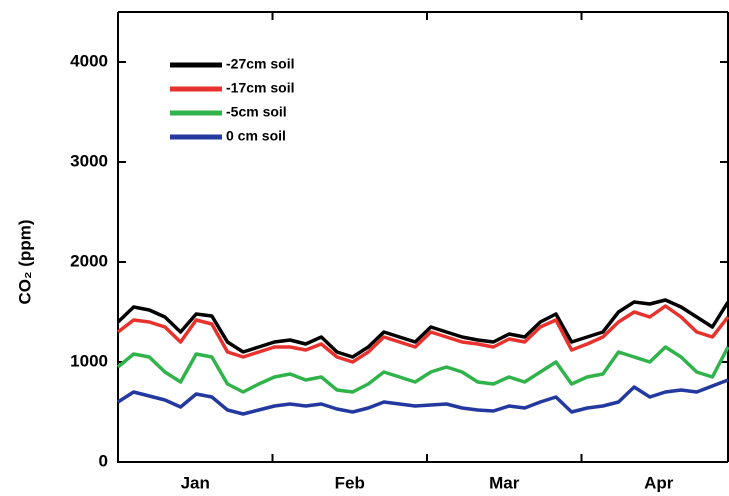 This screenshot has height=496, width=729. I want to click on x-tick-label: Apr, so click(659, 482).